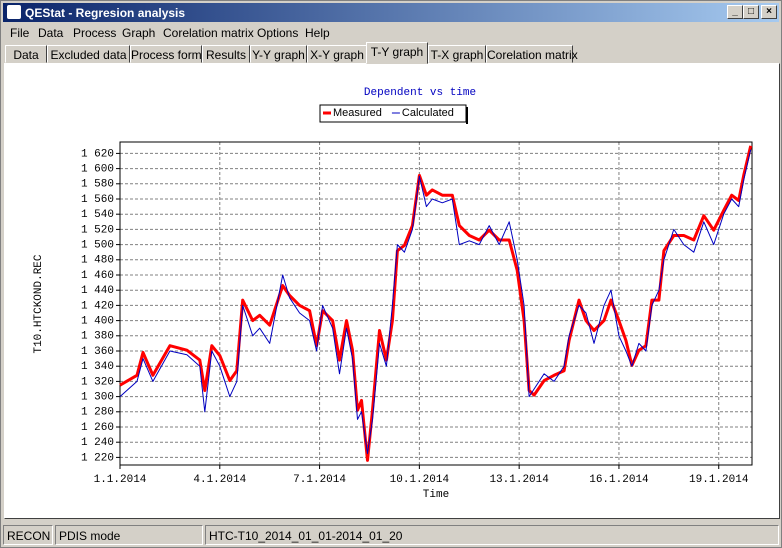 The image size is (782, 548). Describe the element at coordinates (208, 33) in the screenshot. I see `menu-item: Corelation matrix` at that location.